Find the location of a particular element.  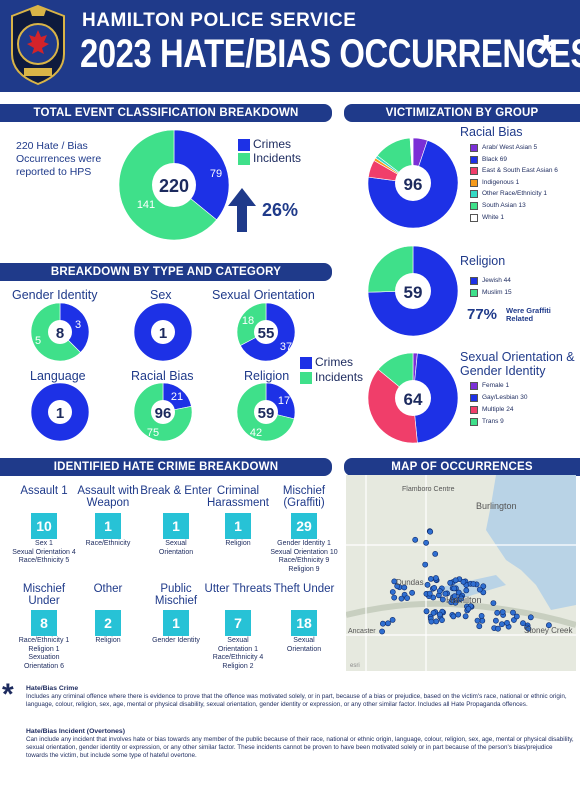

total-slice-crimes is located at coordinates (201, 175).